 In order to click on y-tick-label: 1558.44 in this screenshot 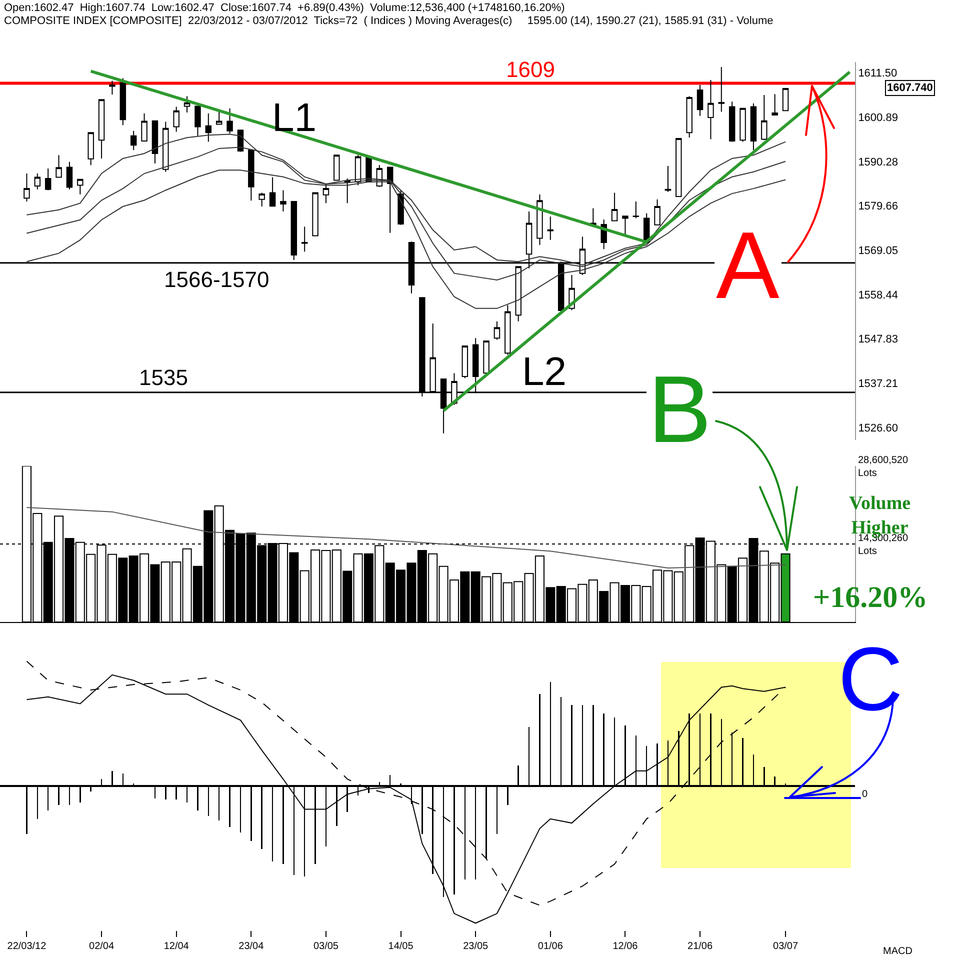, I will do `click(878, 295)`.